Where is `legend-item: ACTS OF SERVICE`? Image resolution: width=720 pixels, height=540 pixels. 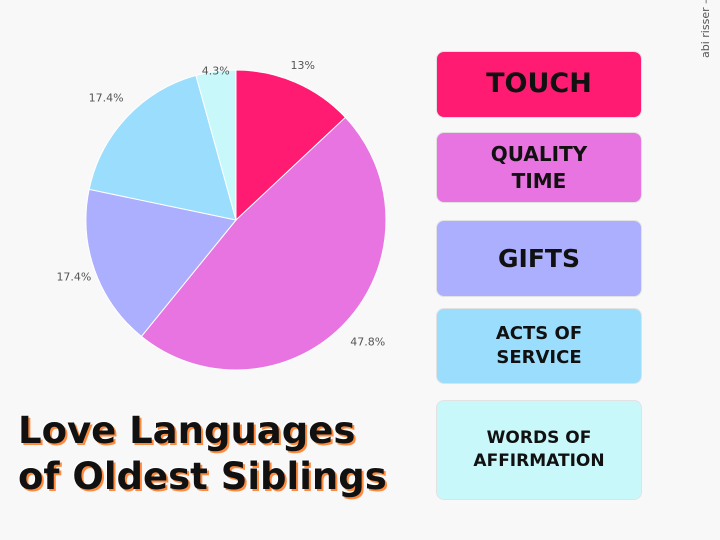 legend-item: ACTS OF SERVICE is located at coordinates (539, 346).